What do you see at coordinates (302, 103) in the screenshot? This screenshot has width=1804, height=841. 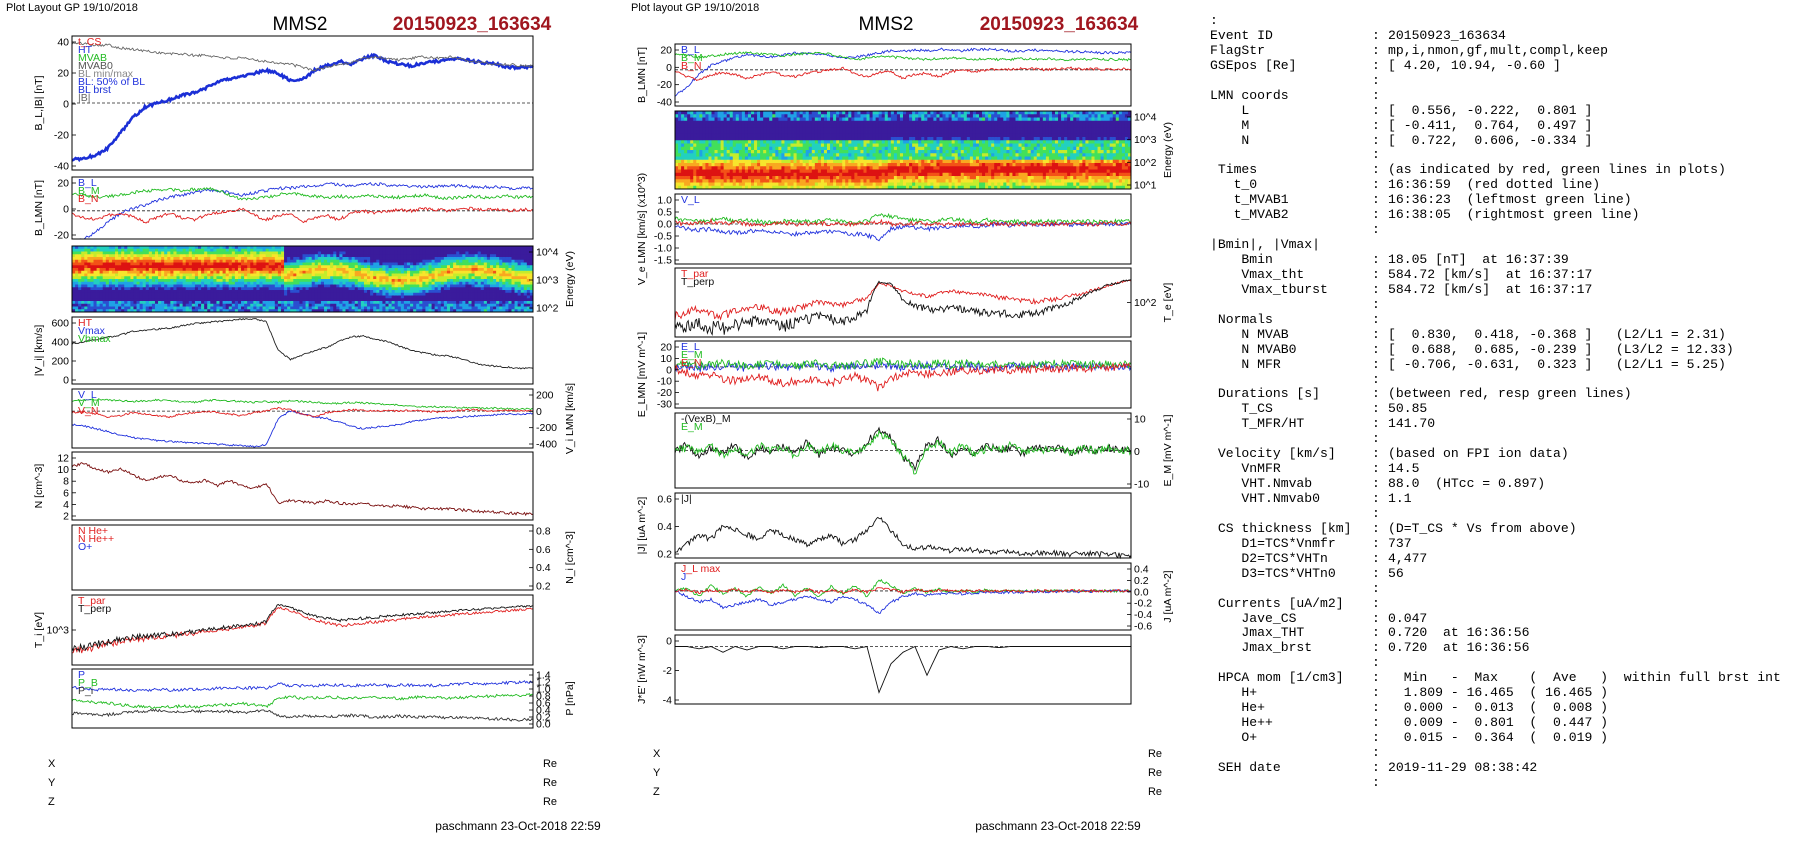 I see `panel-frame` at bounding box center [302, 103].